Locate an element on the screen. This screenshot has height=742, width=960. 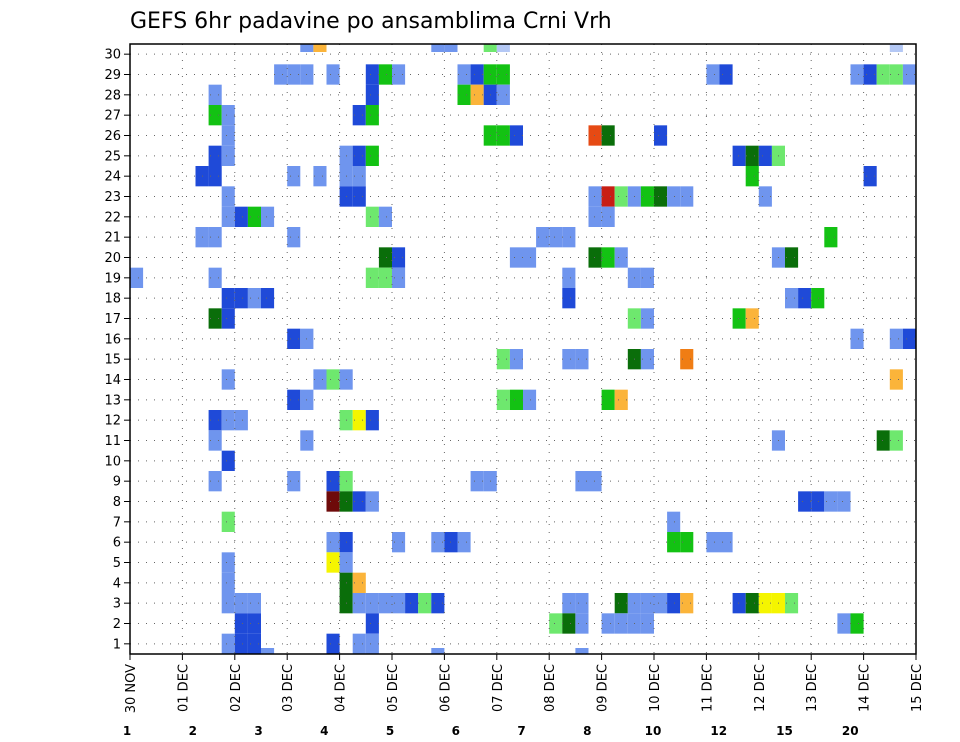
y-tick-label: 12 is located at coordinates (112, 421).